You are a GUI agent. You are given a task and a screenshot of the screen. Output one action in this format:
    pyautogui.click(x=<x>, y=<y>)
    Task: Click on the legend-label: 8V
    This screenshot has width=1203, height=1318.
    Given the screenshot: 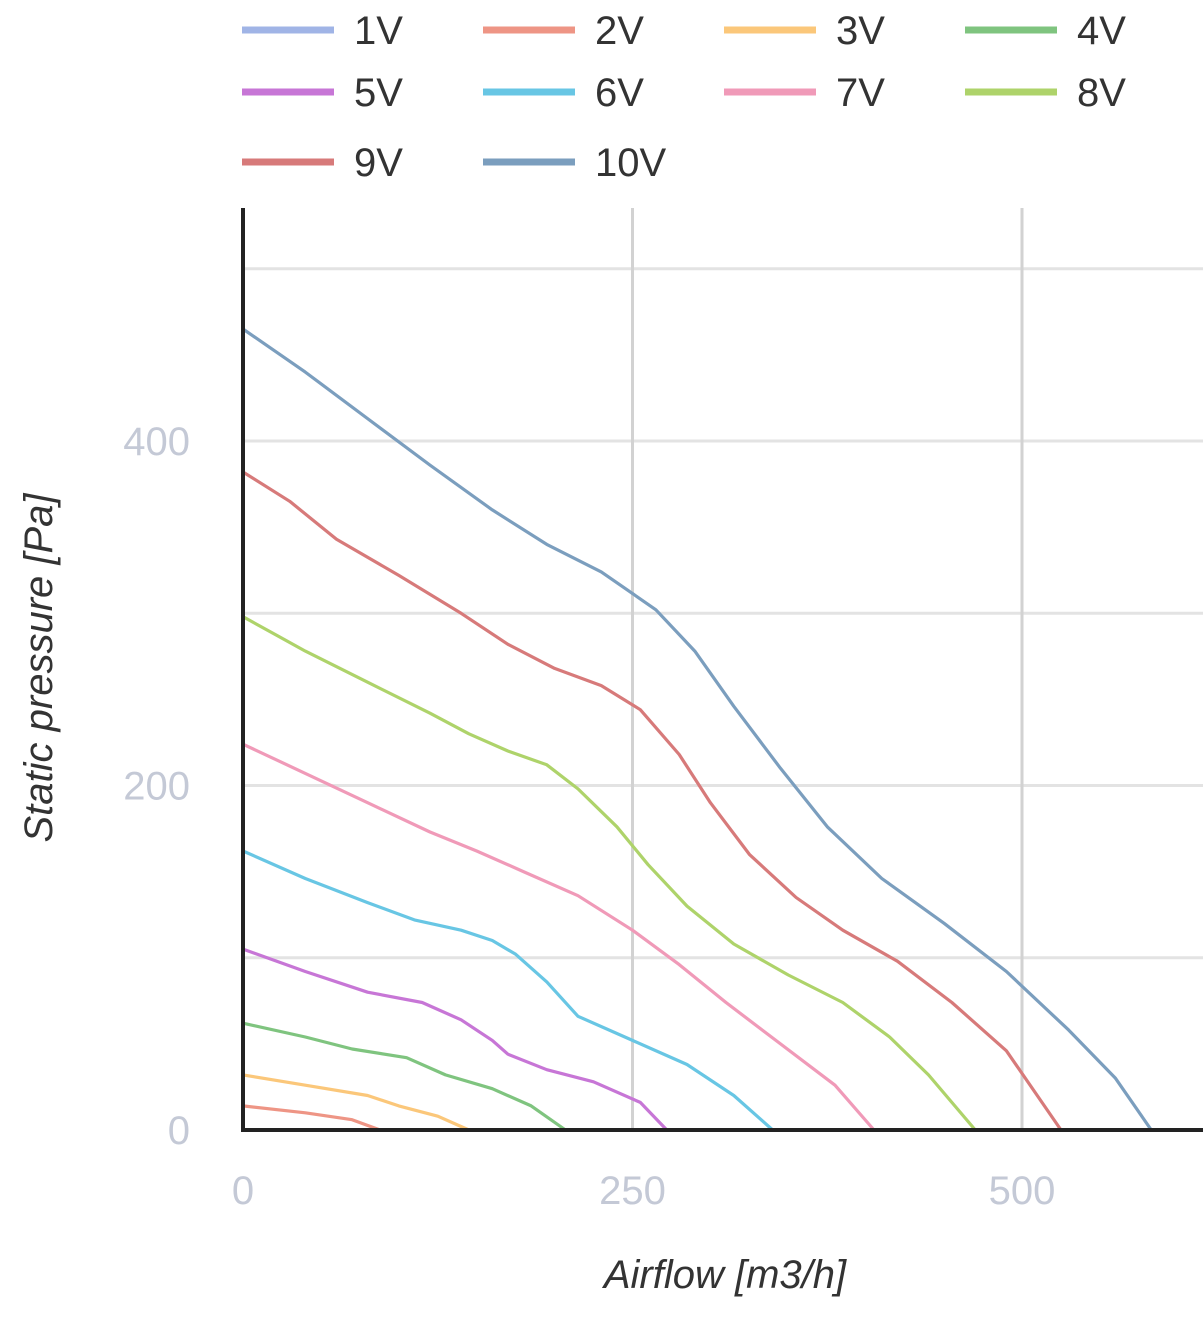 What is the action you would take?
    pyautogui.click(x=1101, y=93)
    